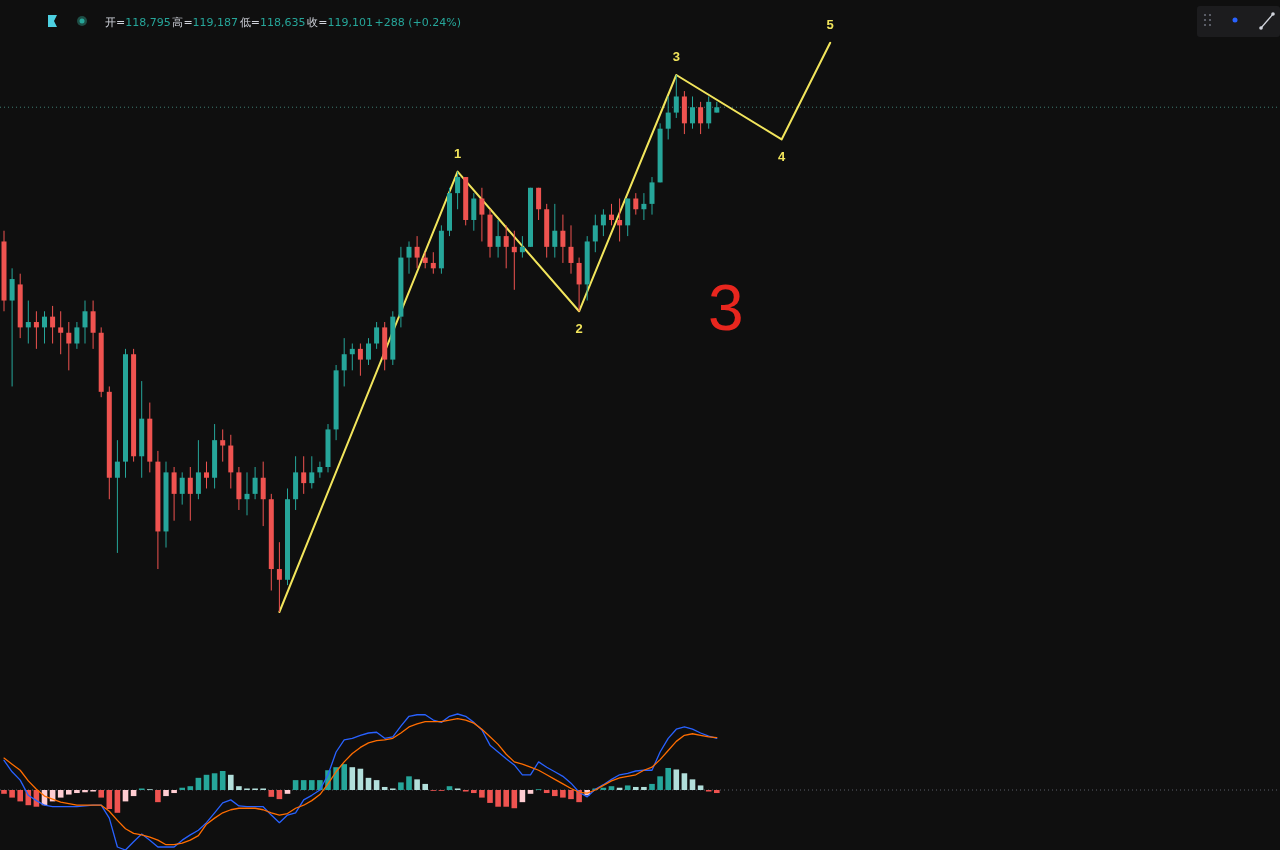  What do you see at coordinates (830, 24) in the screenshot?
I see `text: 5` at bounding box center [830, 24].